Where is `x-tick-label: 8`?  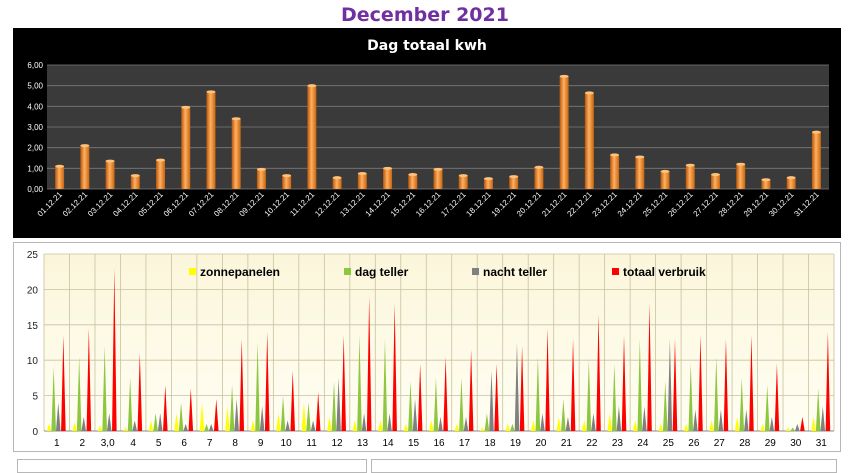
x-tick-label: 8 is located at coordinates (235, 443).